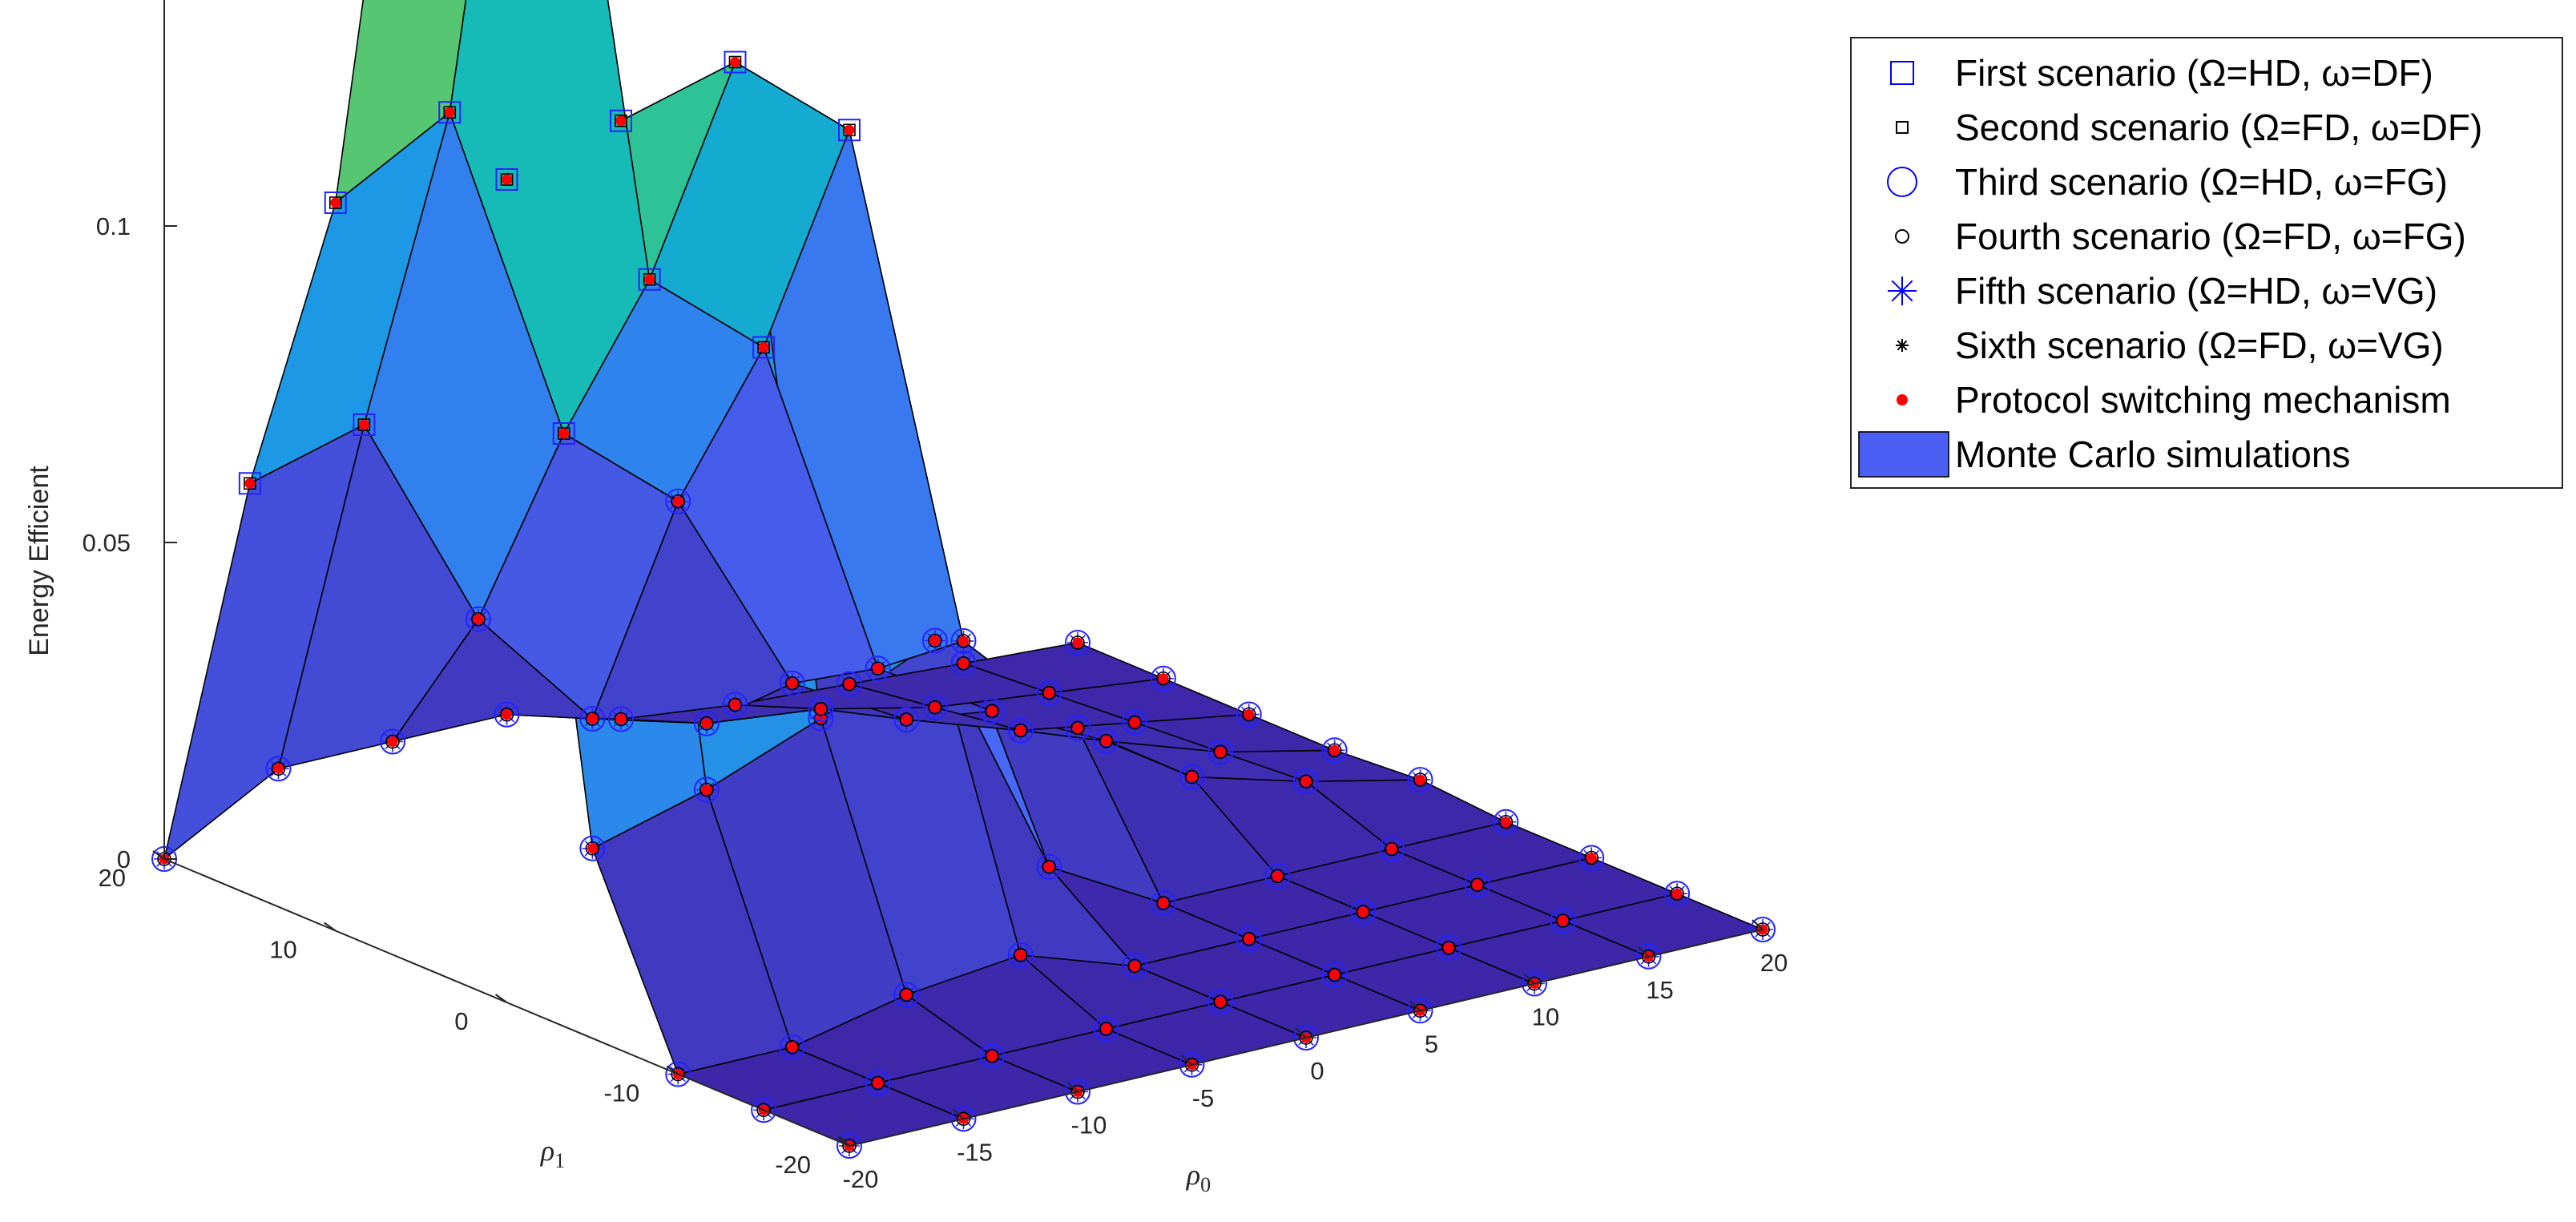 This screenshot has height=1222, width=2576. I want to click on legend-entry: Monte Carlo simulations, so click(2104, 454).